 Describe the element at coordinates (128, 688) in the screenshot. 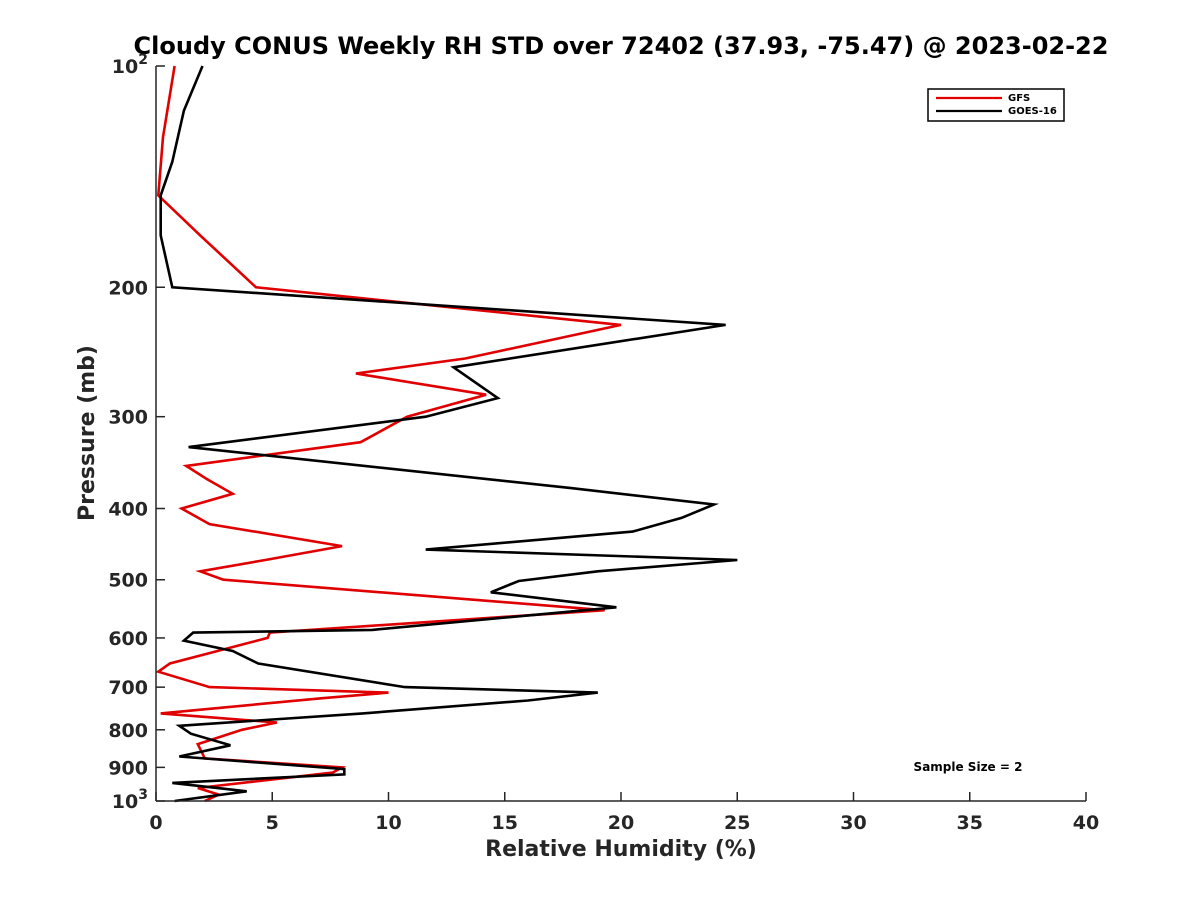

I see `y-tick-label: 700` at that location.